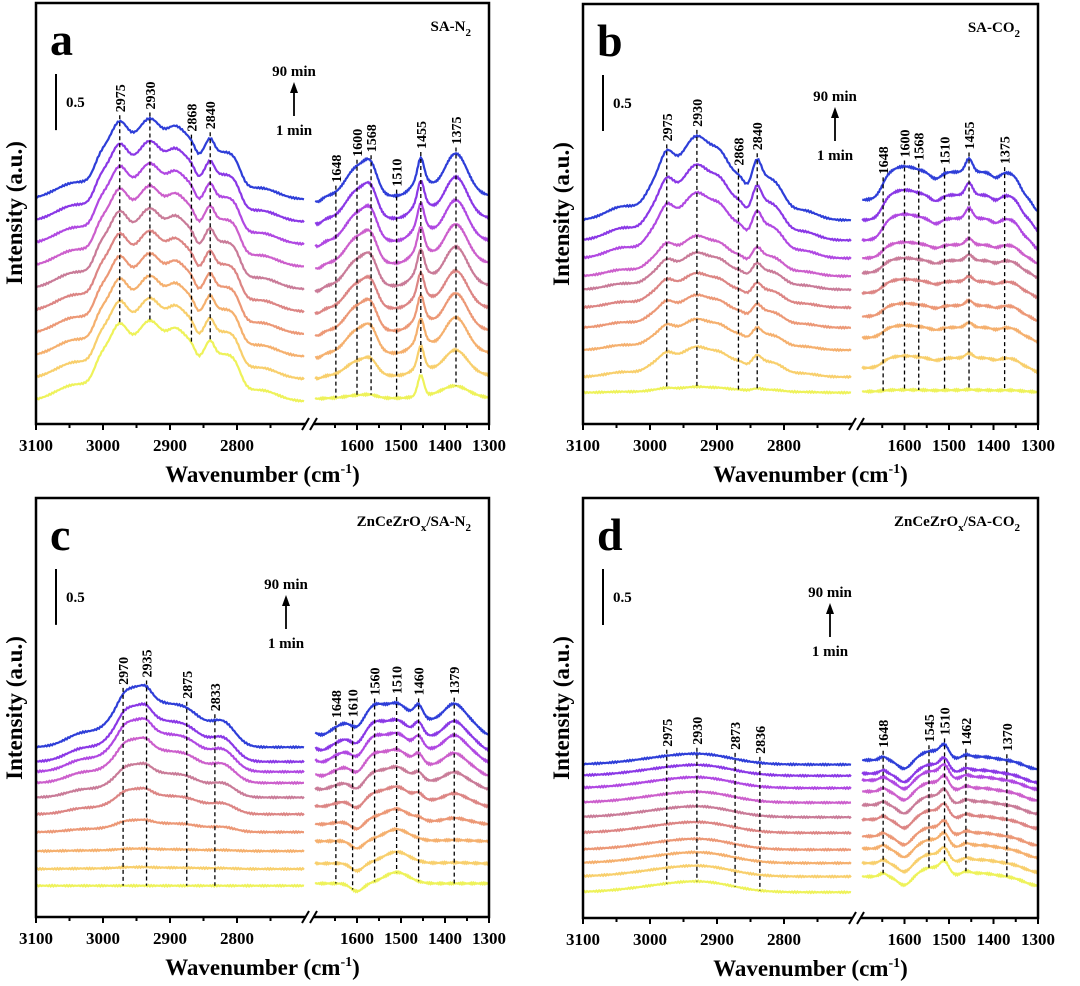  What do you see at coordinates (1008, 737) in the screenshot?
I see `peak-label: 1370` at bounding box center [1008, 737].